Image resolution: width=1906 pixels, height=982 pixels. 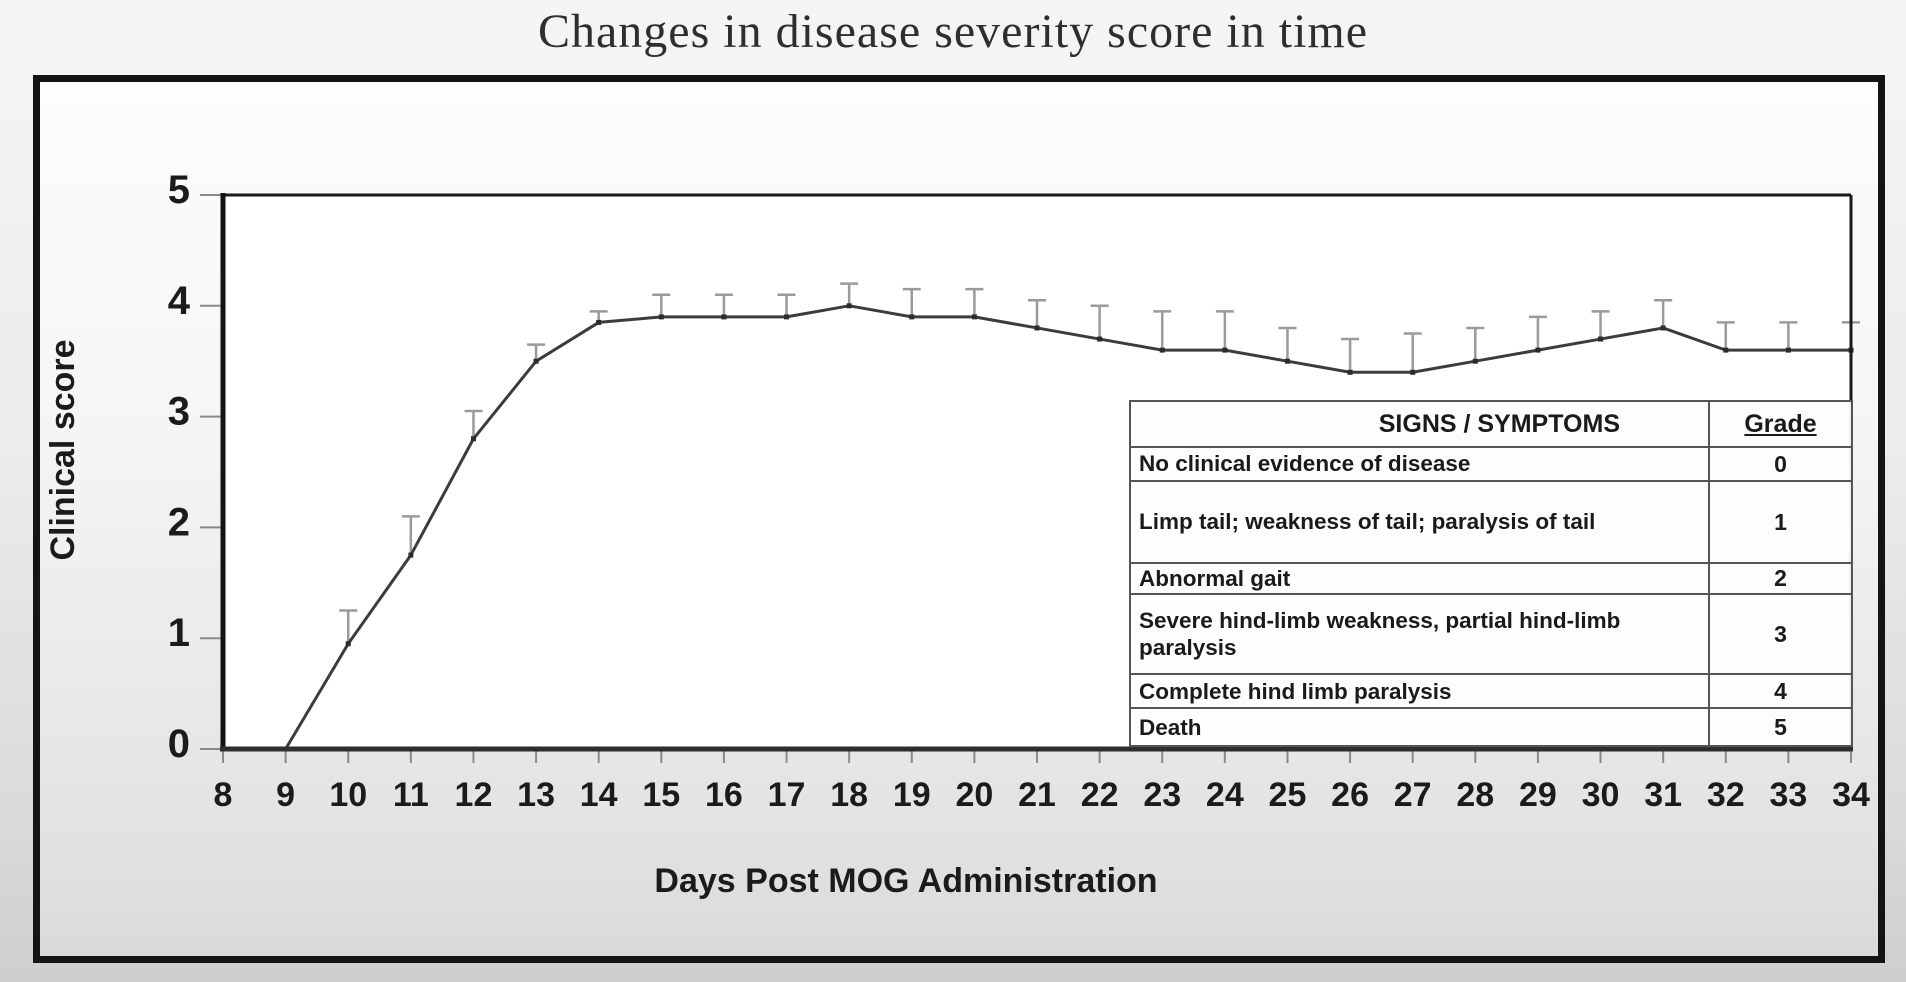 What do you see at coordinates (63, 449) in the screenshot?
I see `y-axis-title: Clinical score` at bounding box center [63, 449].